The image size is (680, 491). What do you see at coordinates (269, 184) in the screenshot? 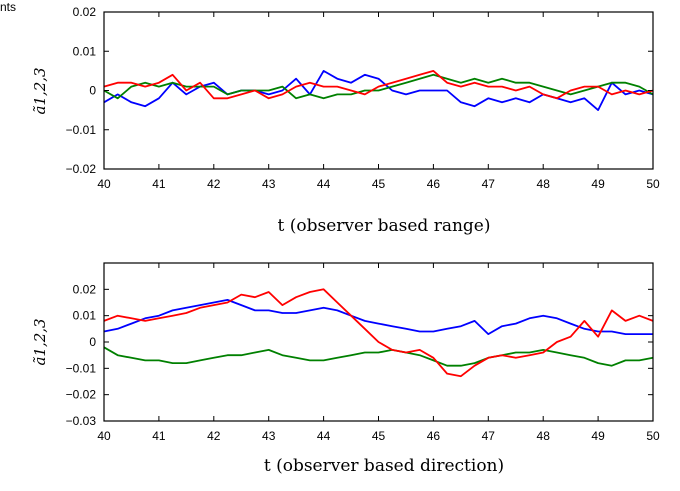
I see `top-x-tick-label: 43` at bounding box center [269, 184].